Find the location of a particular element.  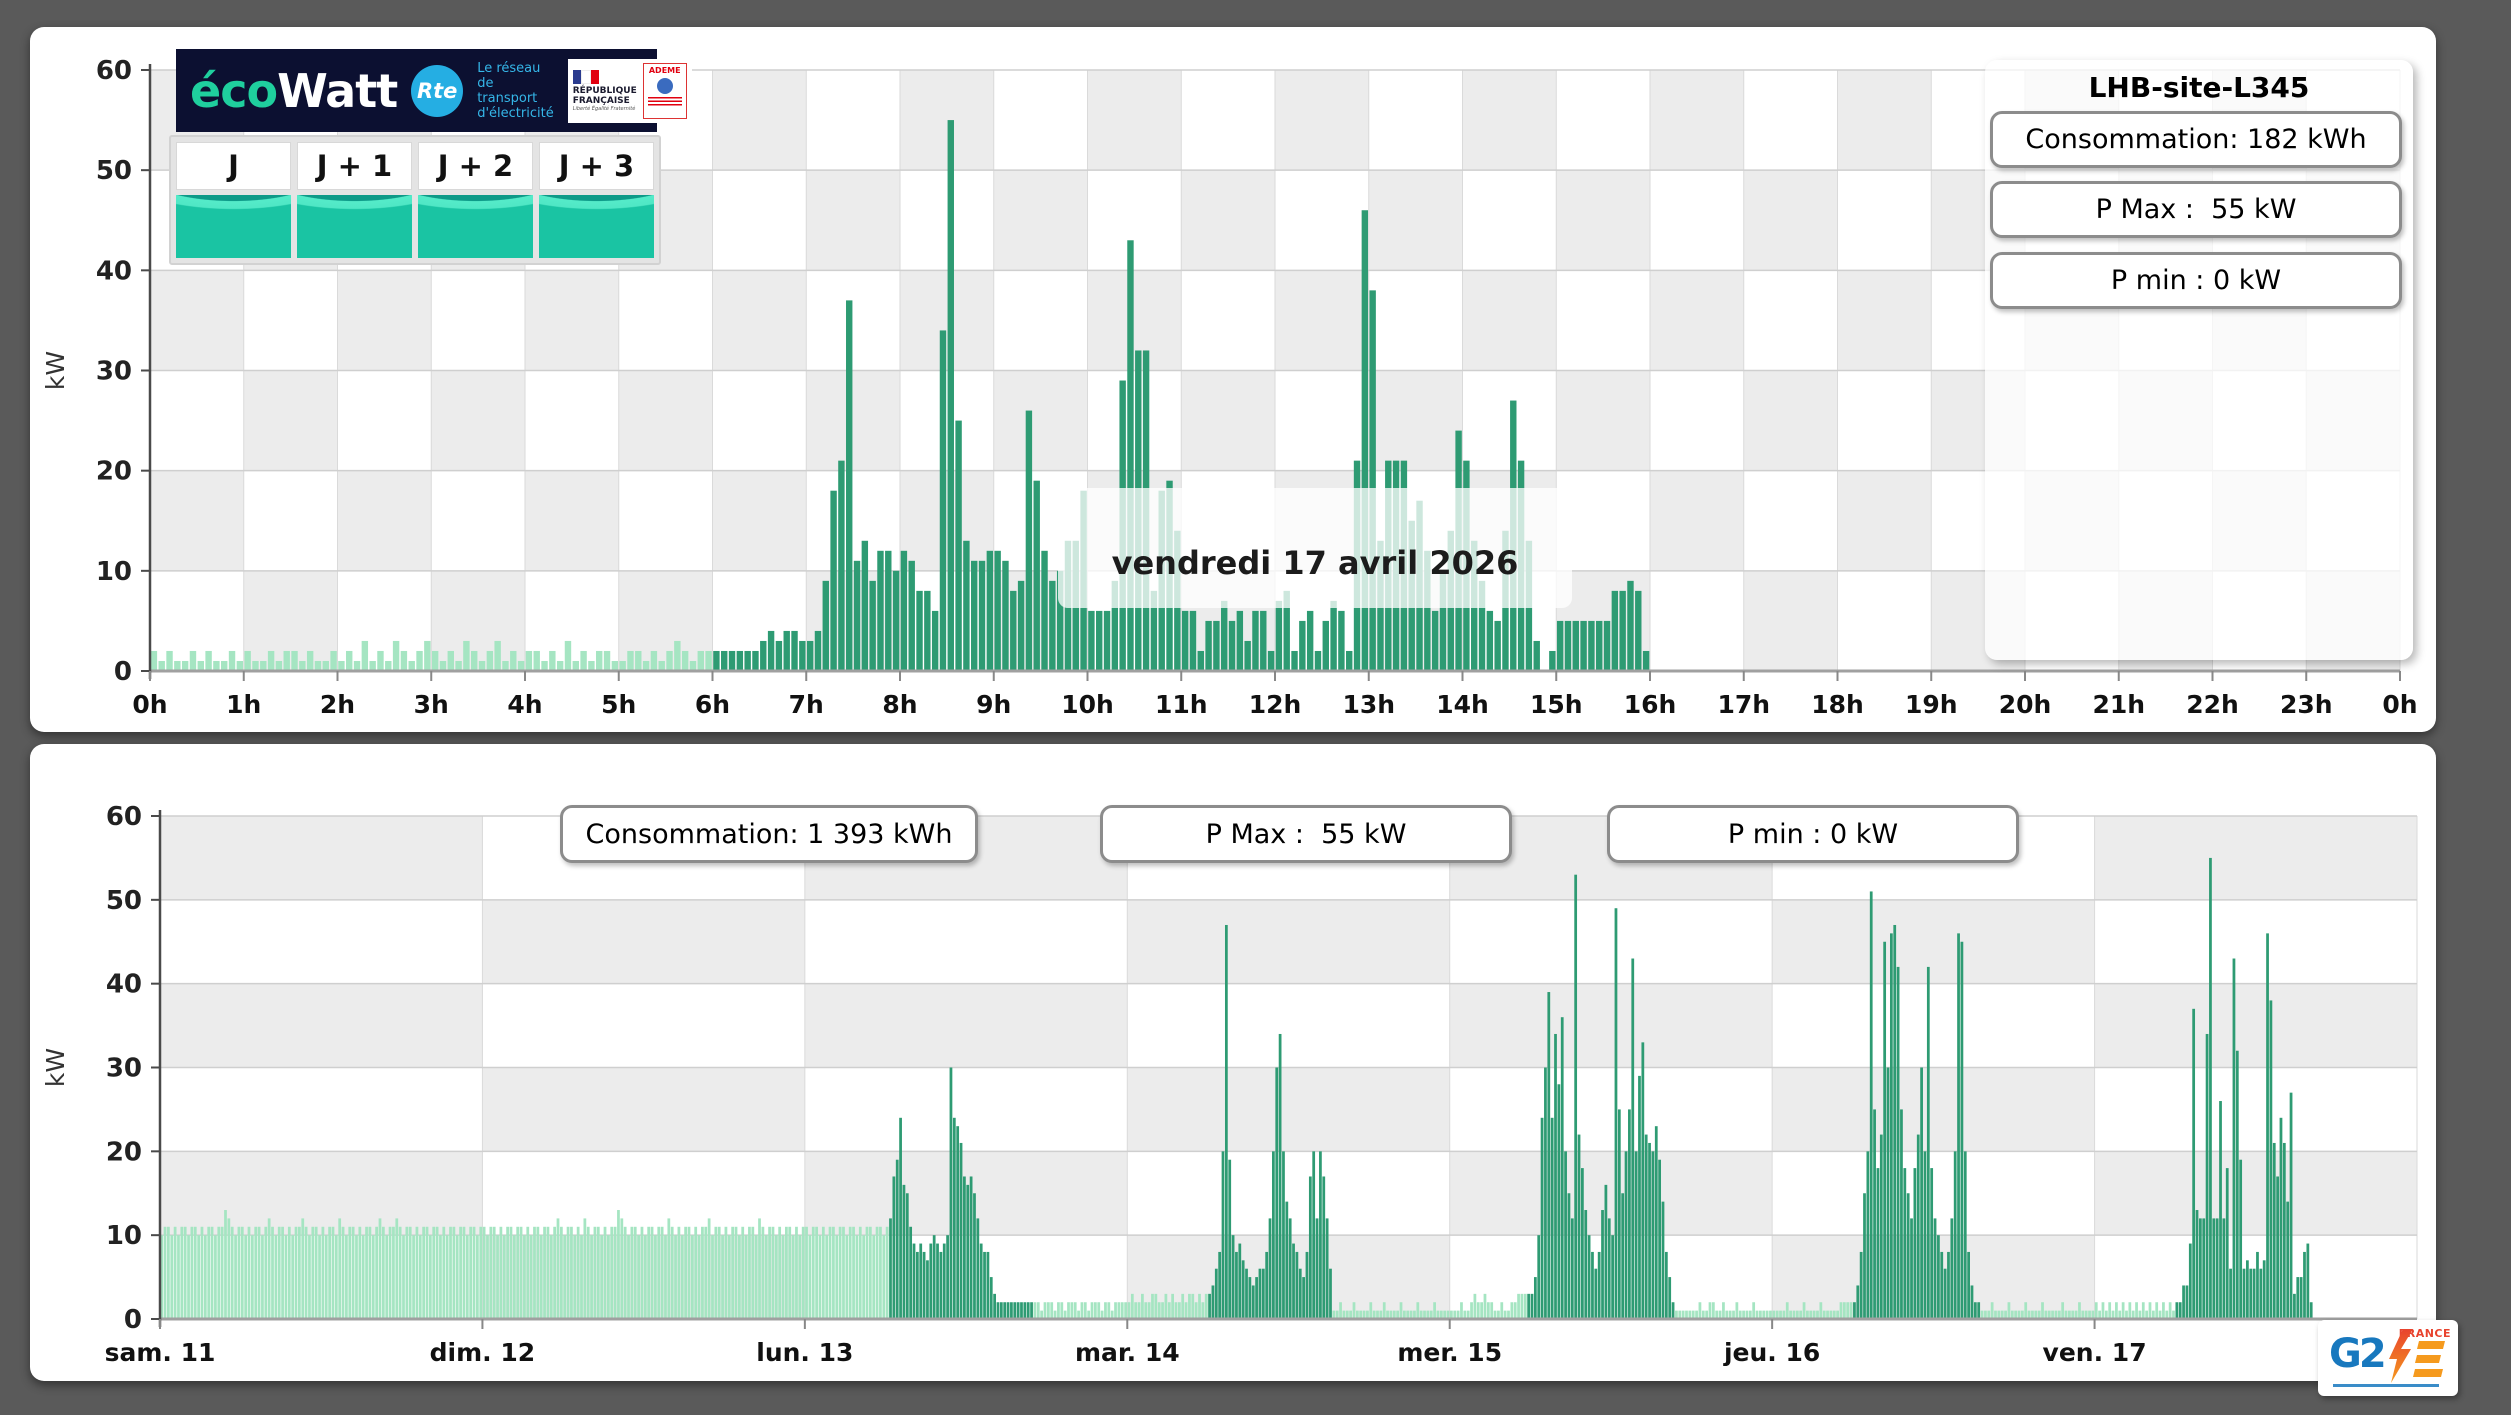

forecast-tab-j: J is located at coordinates (233, 200).